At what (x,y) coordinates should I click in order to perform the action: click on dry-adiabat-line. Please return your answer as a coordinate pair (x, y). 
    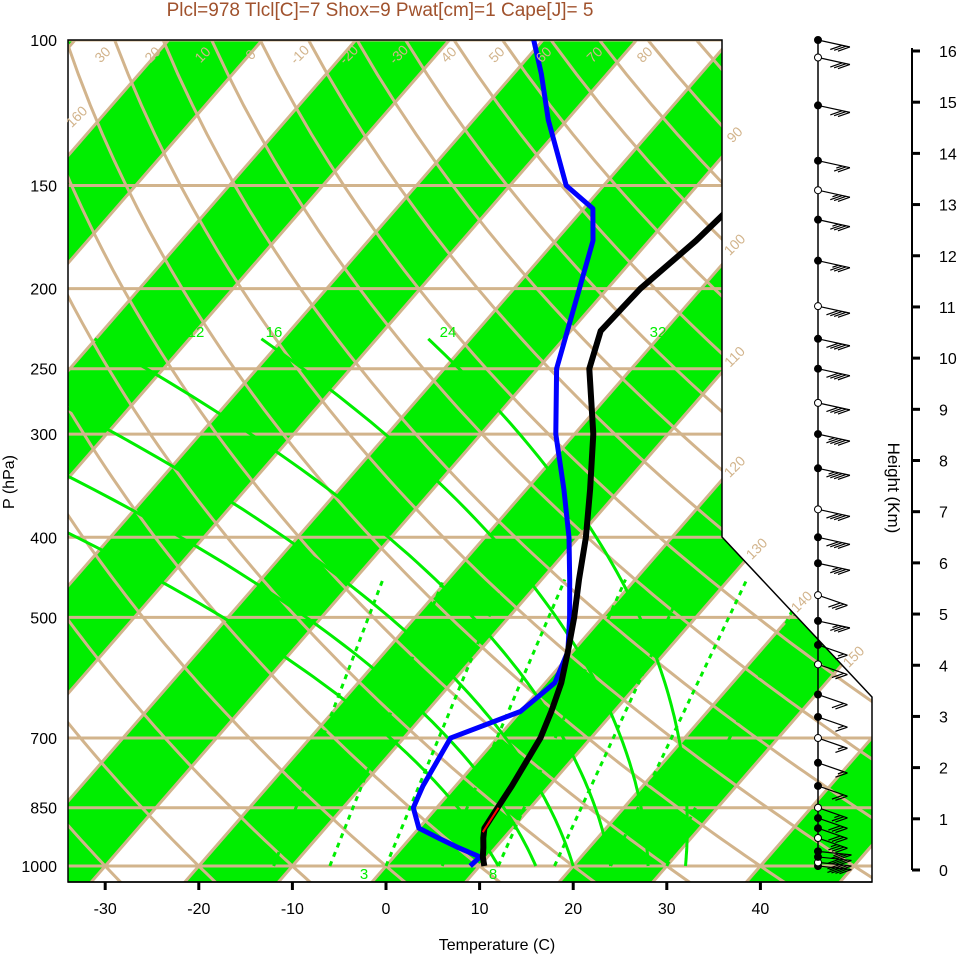
    Looking at the image, I should click on (838, 461).